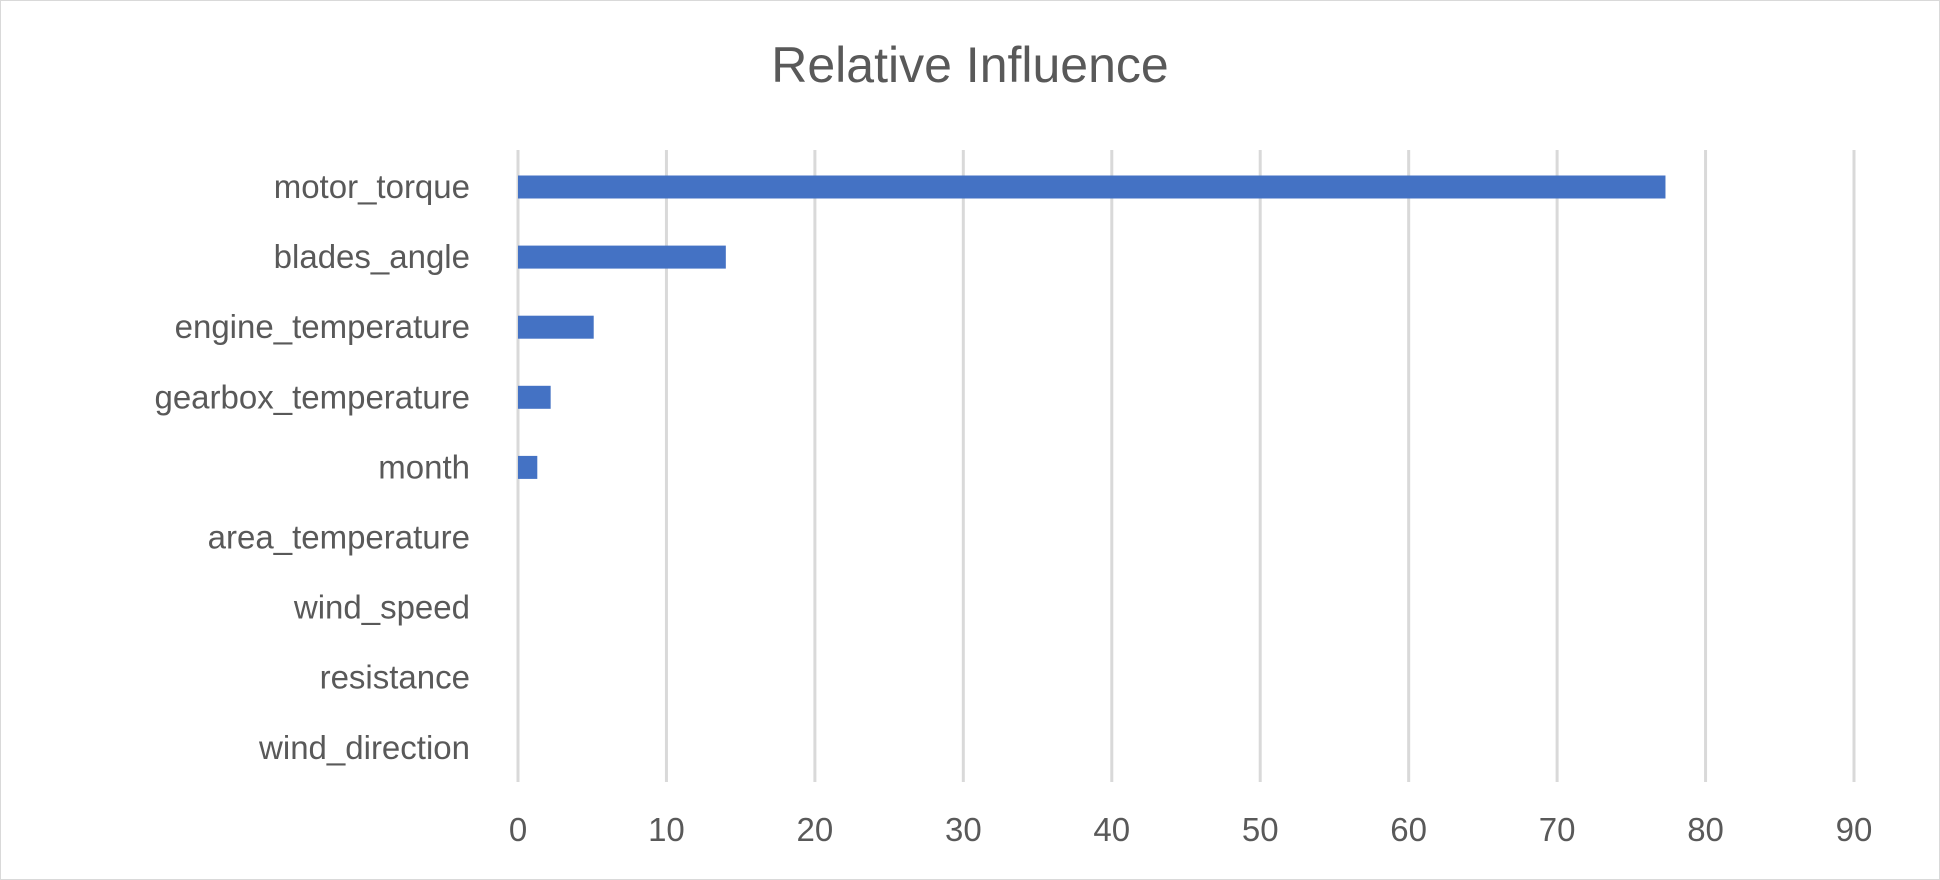  Describe the element at coordinates (364, 747) in the screenshot. I see `category-label: wind_direction` at that location.